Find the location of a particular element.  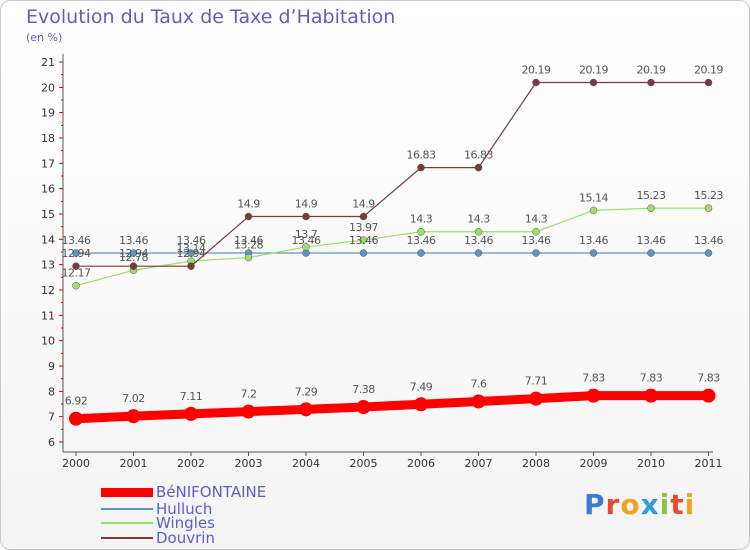

legend-swatch-wingles is located at coordinates (127, 523).